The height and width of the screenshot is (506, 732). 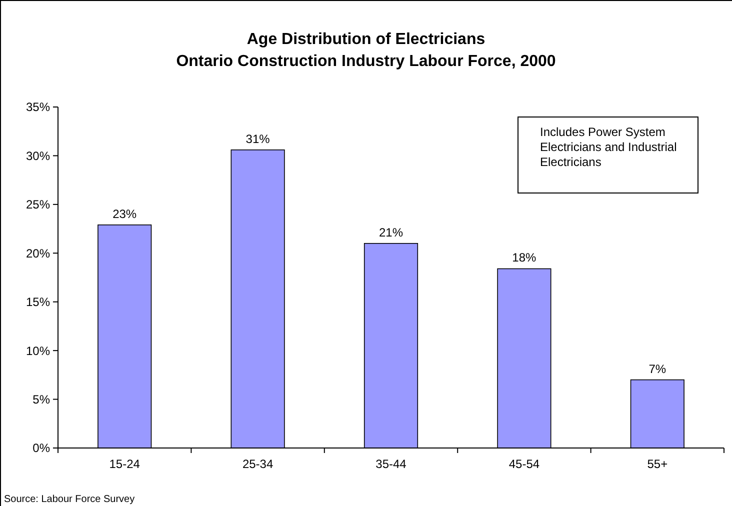 What do you see at coordinates (366, 61) in the screenshot?
I see `chart-subtitle: Ontario Construction Industry Labour Force, 2000` at bounding box center [366, 61].